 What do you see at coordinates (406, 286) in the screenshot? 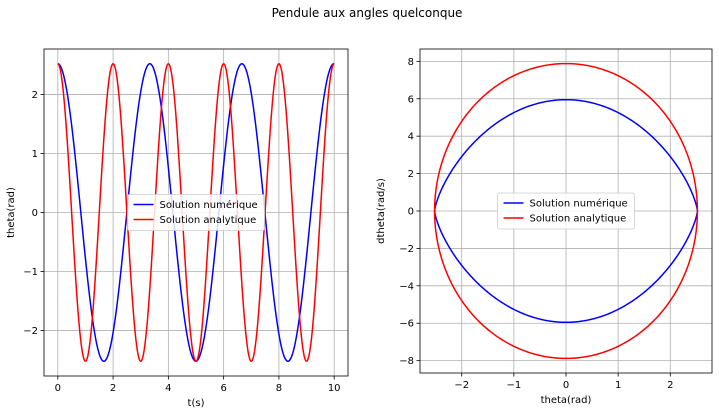
I see `chart2-y-tick-label-2: −4` at bounding box center [406, 286].